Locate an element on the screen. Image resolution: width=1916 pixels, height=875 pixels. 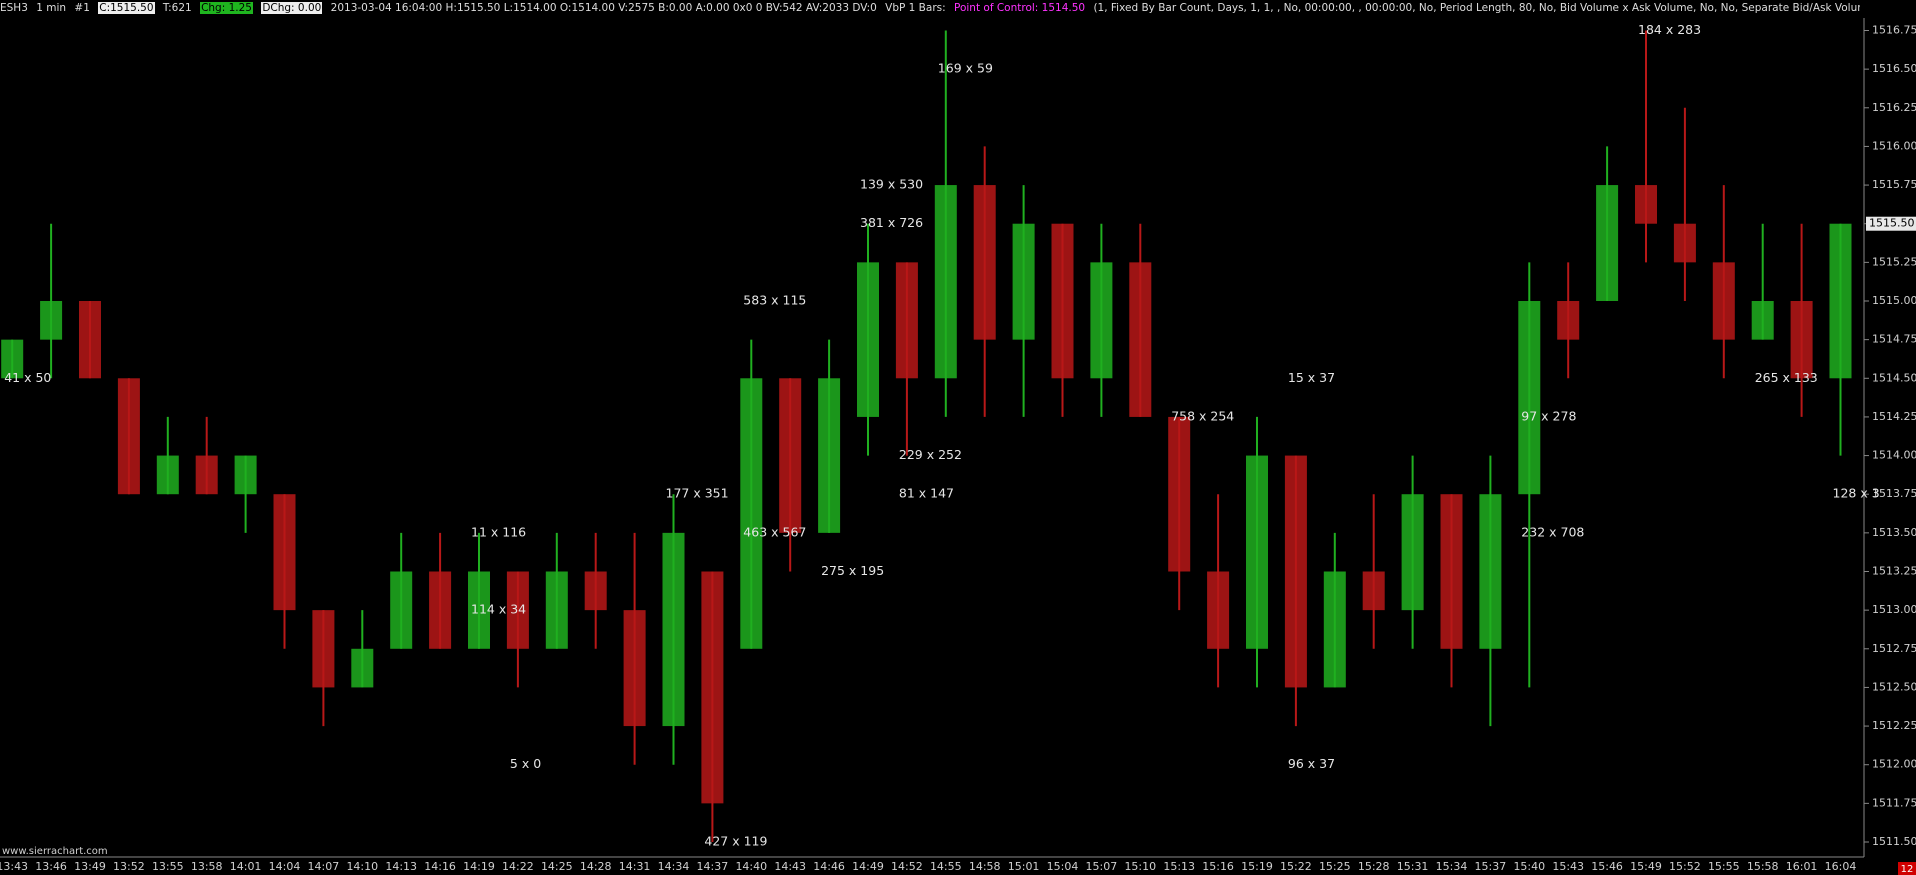
x-tick-label: 15:58 is located at coordinates (1763, 866).